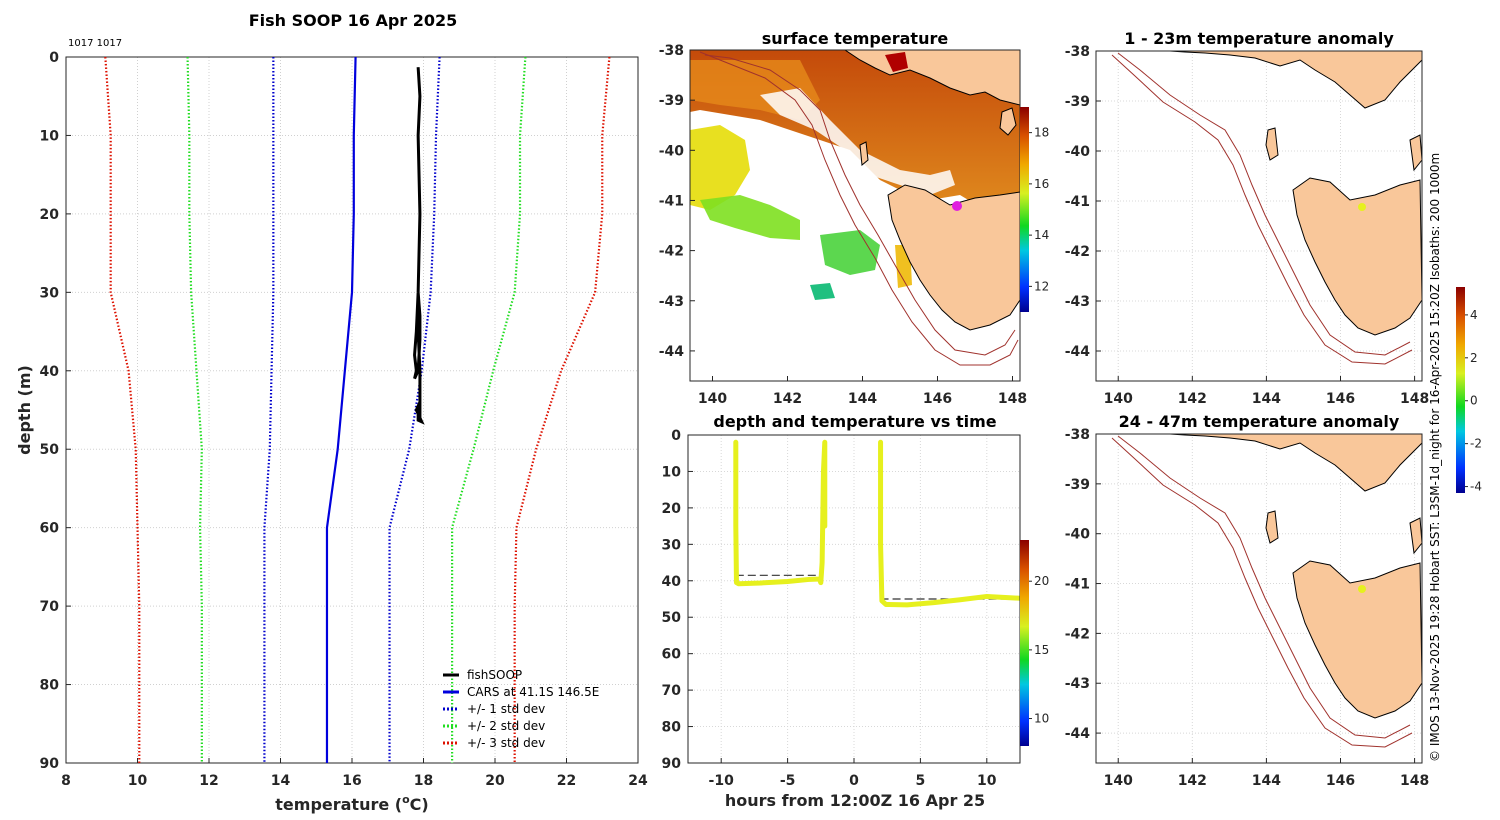  I want to click on timeseries-series, so click(876, 523).